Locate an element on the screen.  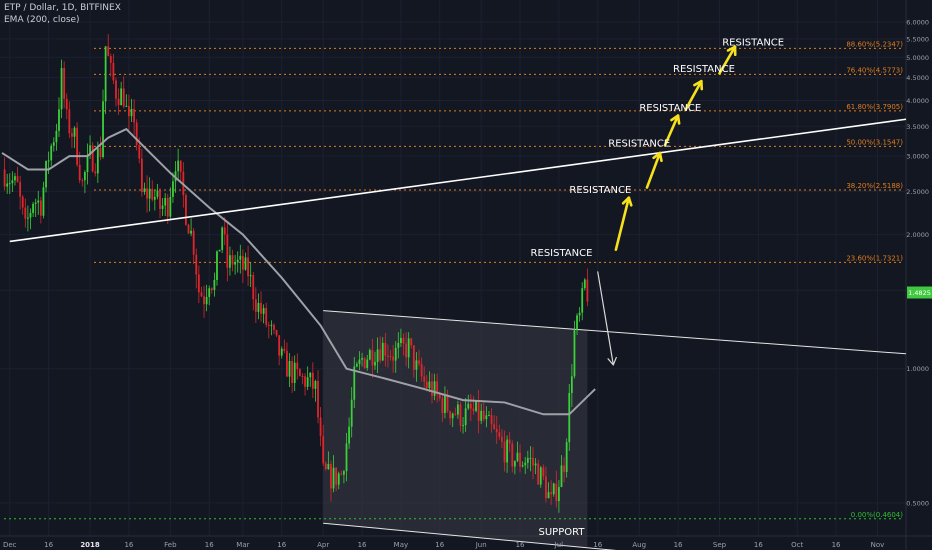
time-tick-label: 2018 is located at coordinates (90, 545).